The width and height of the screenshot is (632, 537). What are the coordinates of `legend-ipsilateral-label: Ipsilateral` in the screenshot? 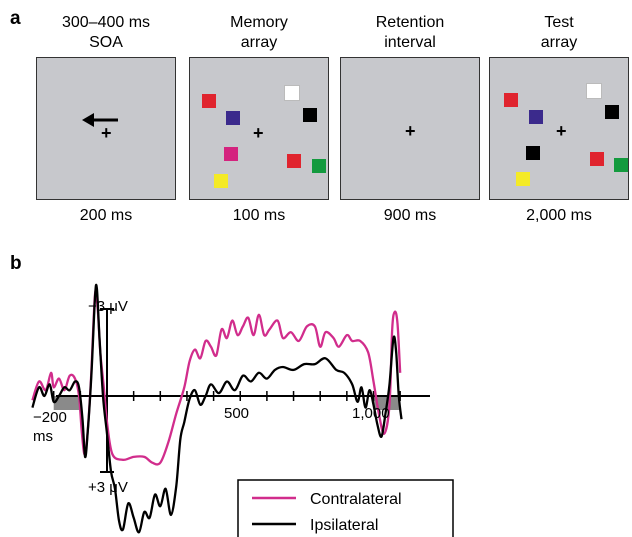 It's located at (344, 525).